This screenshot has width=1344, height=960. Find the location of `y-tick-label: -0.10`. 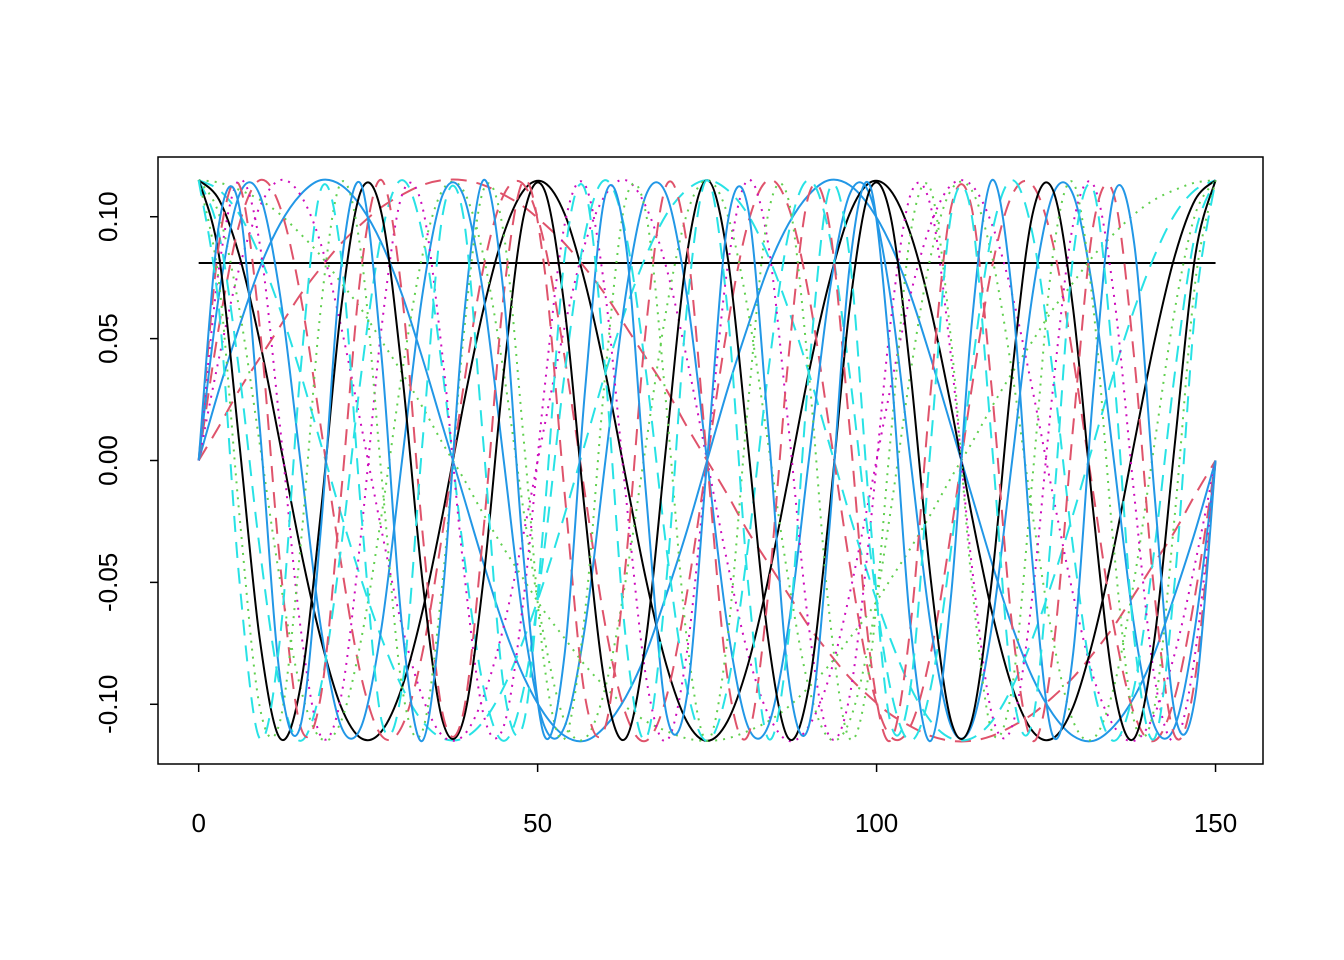

y-tick-label: -0.10 is located at coordinates (108, 704).